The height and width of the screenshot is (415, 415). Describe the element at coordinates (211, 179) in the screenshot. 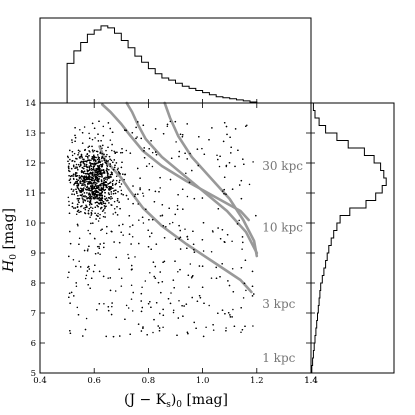

I see `isochrone-line` at that location.